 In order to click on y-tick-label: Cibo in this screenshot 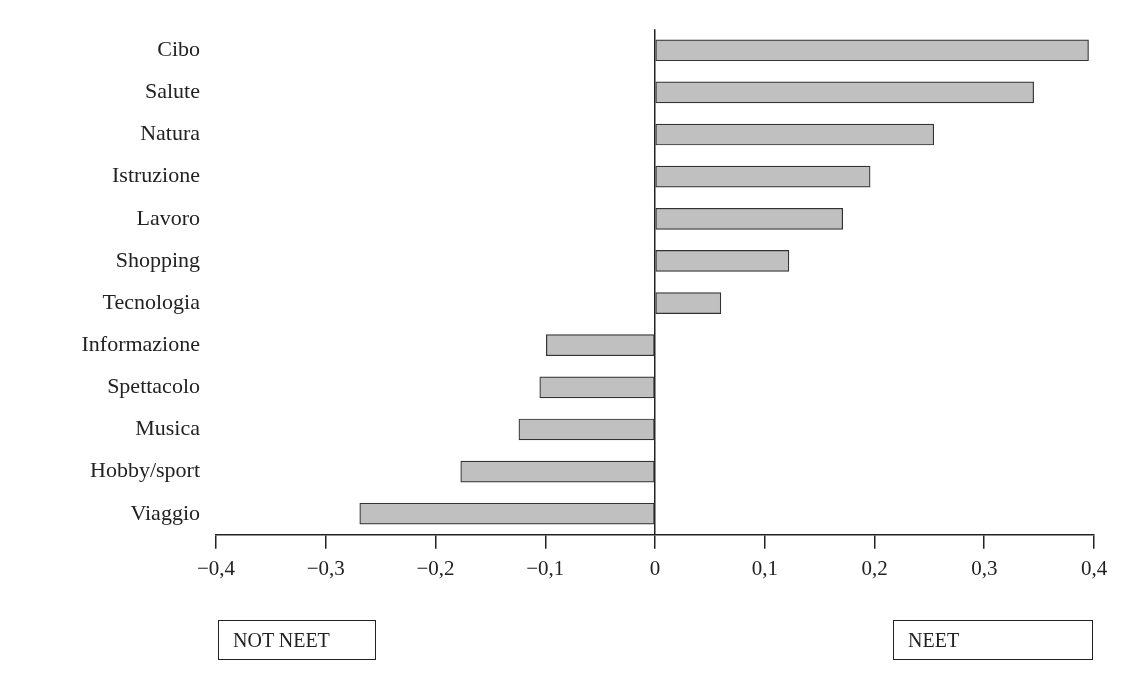, I will do `click(178, 49)`.